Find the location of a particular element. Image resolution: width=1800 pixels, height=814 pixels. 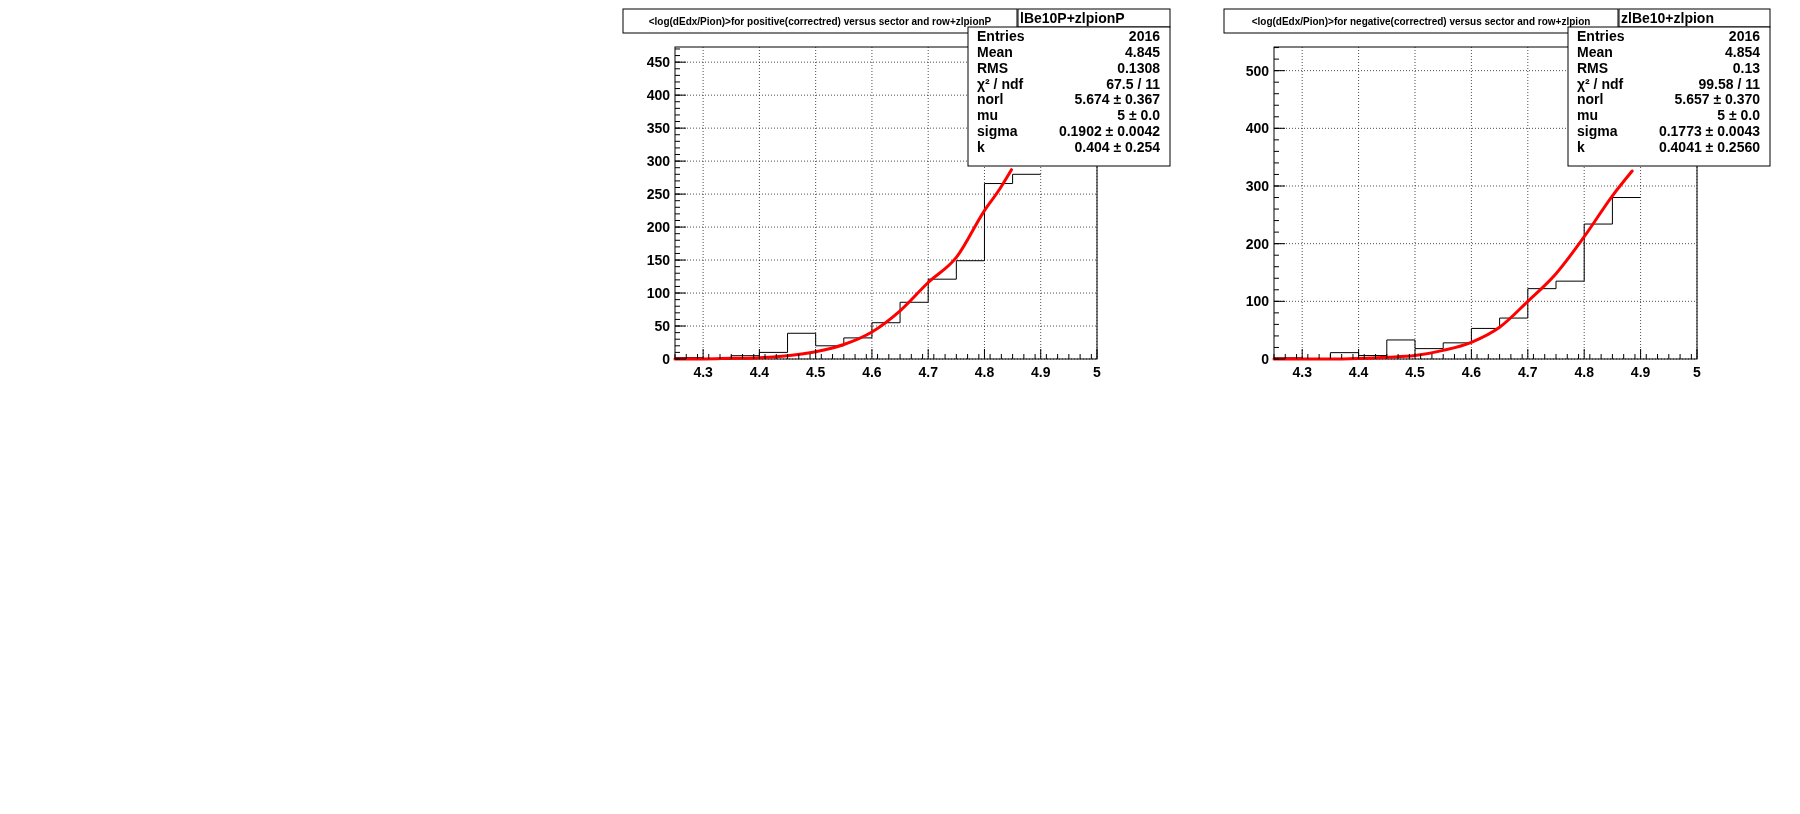

text: 99.58 / 11 is located at coordinates (1729, 83).